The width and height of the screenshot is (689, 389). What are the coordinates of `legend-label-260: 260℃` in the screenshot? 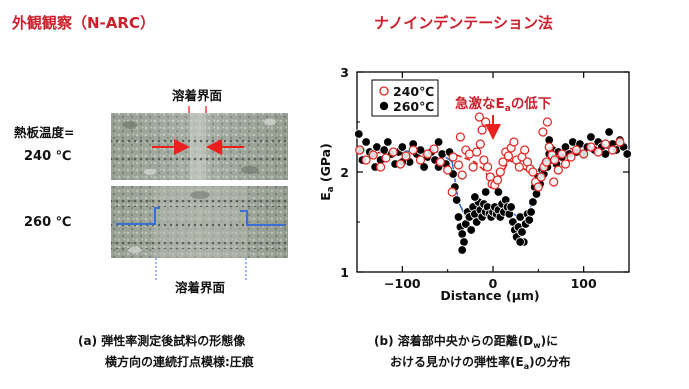 It's located at (413, 106).